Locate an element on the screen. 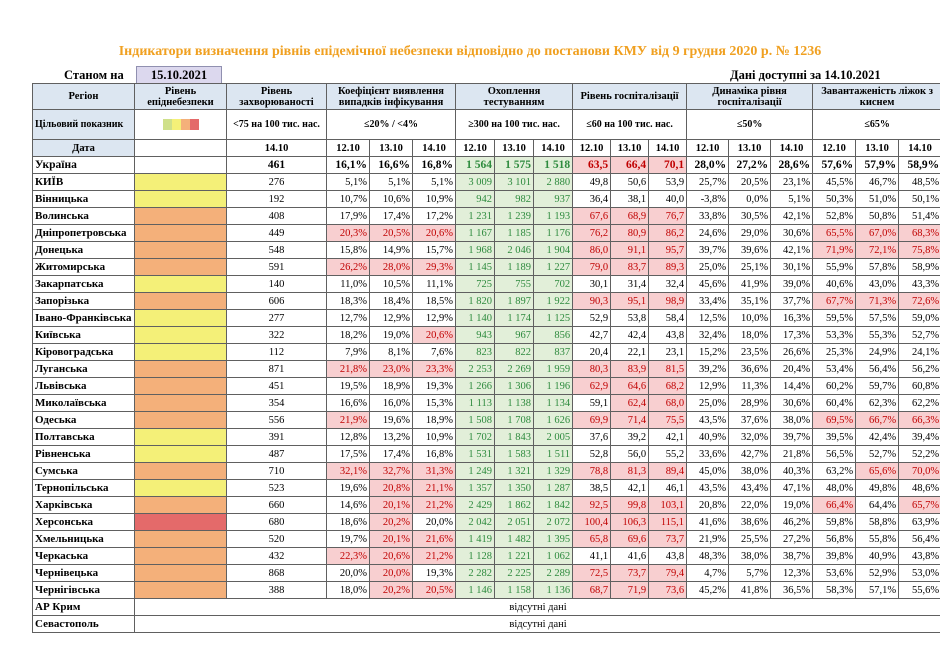 This screenshot has height=655, width=940. hosp-cell: 68,2 is located at coordinates (668, 386).